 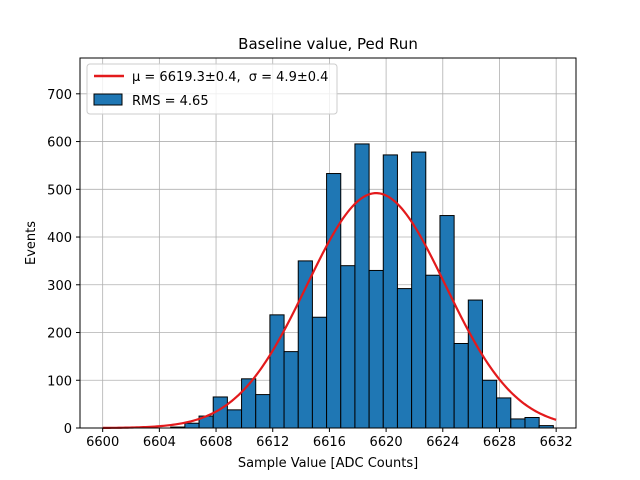 I want to click on x-tick-label: 6628, so click(x=499, y=442).